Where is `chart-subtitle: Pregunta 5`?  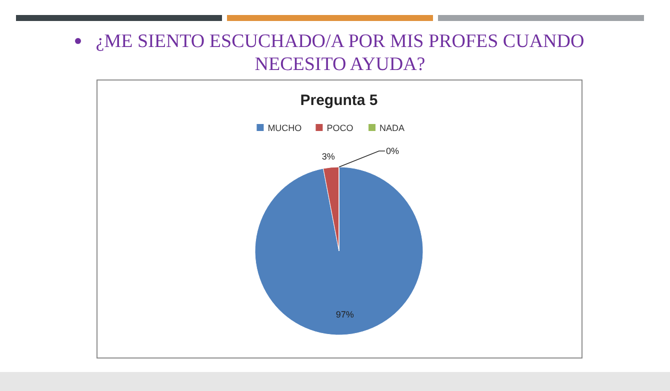
chart-subtitle: Pregunta 5 is located at coordinates (339, 100).